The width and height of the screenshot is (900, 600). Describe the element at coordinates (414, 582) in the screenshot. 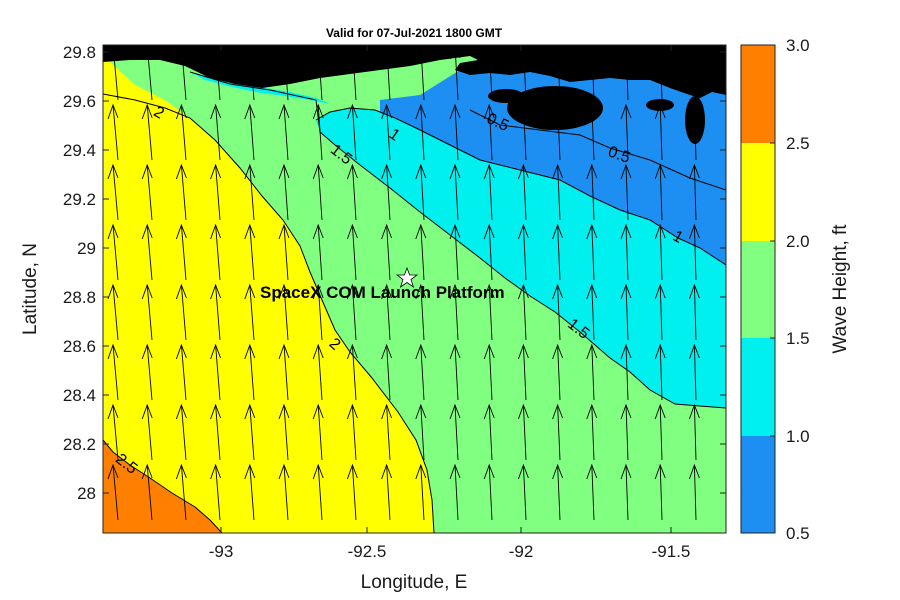

I see `x-axis-label: Longitude, E` at that location.